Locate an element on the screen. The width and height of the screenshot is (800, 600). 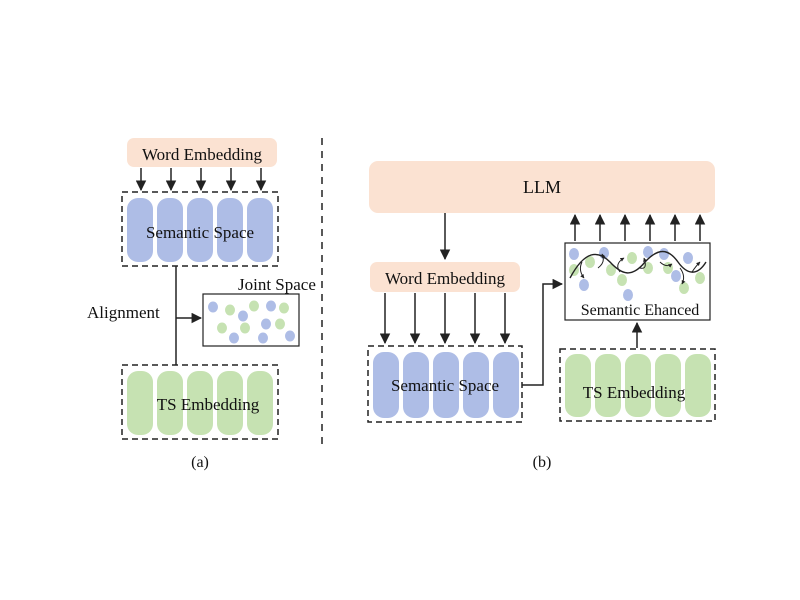
semantic-space-label-a: Semantic Space is located at coordinates (200, 232).